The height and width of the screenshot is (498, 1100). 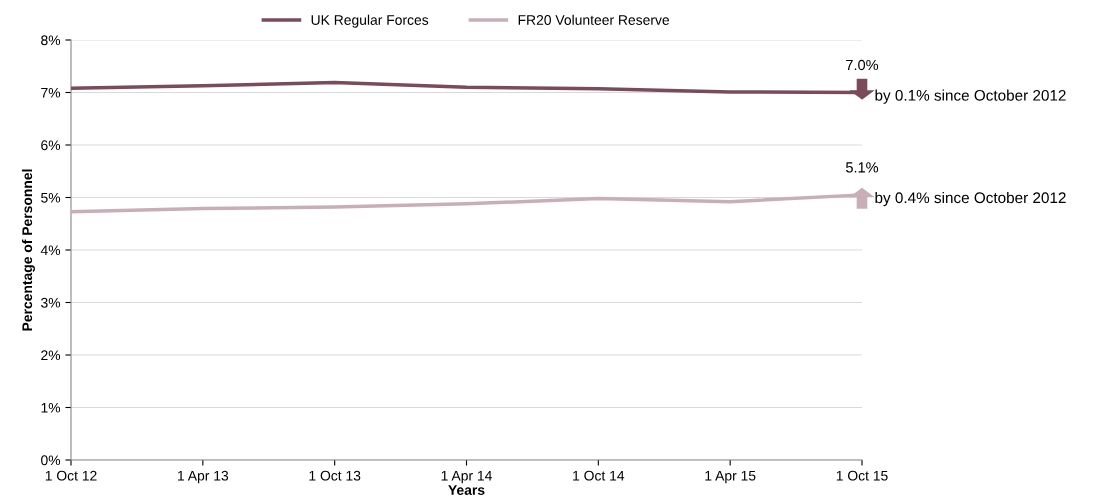 What do you see at coordinates (466, 490) in the screenshot?
I see `x-axis-title: Years` at bounding box center [466, 490].